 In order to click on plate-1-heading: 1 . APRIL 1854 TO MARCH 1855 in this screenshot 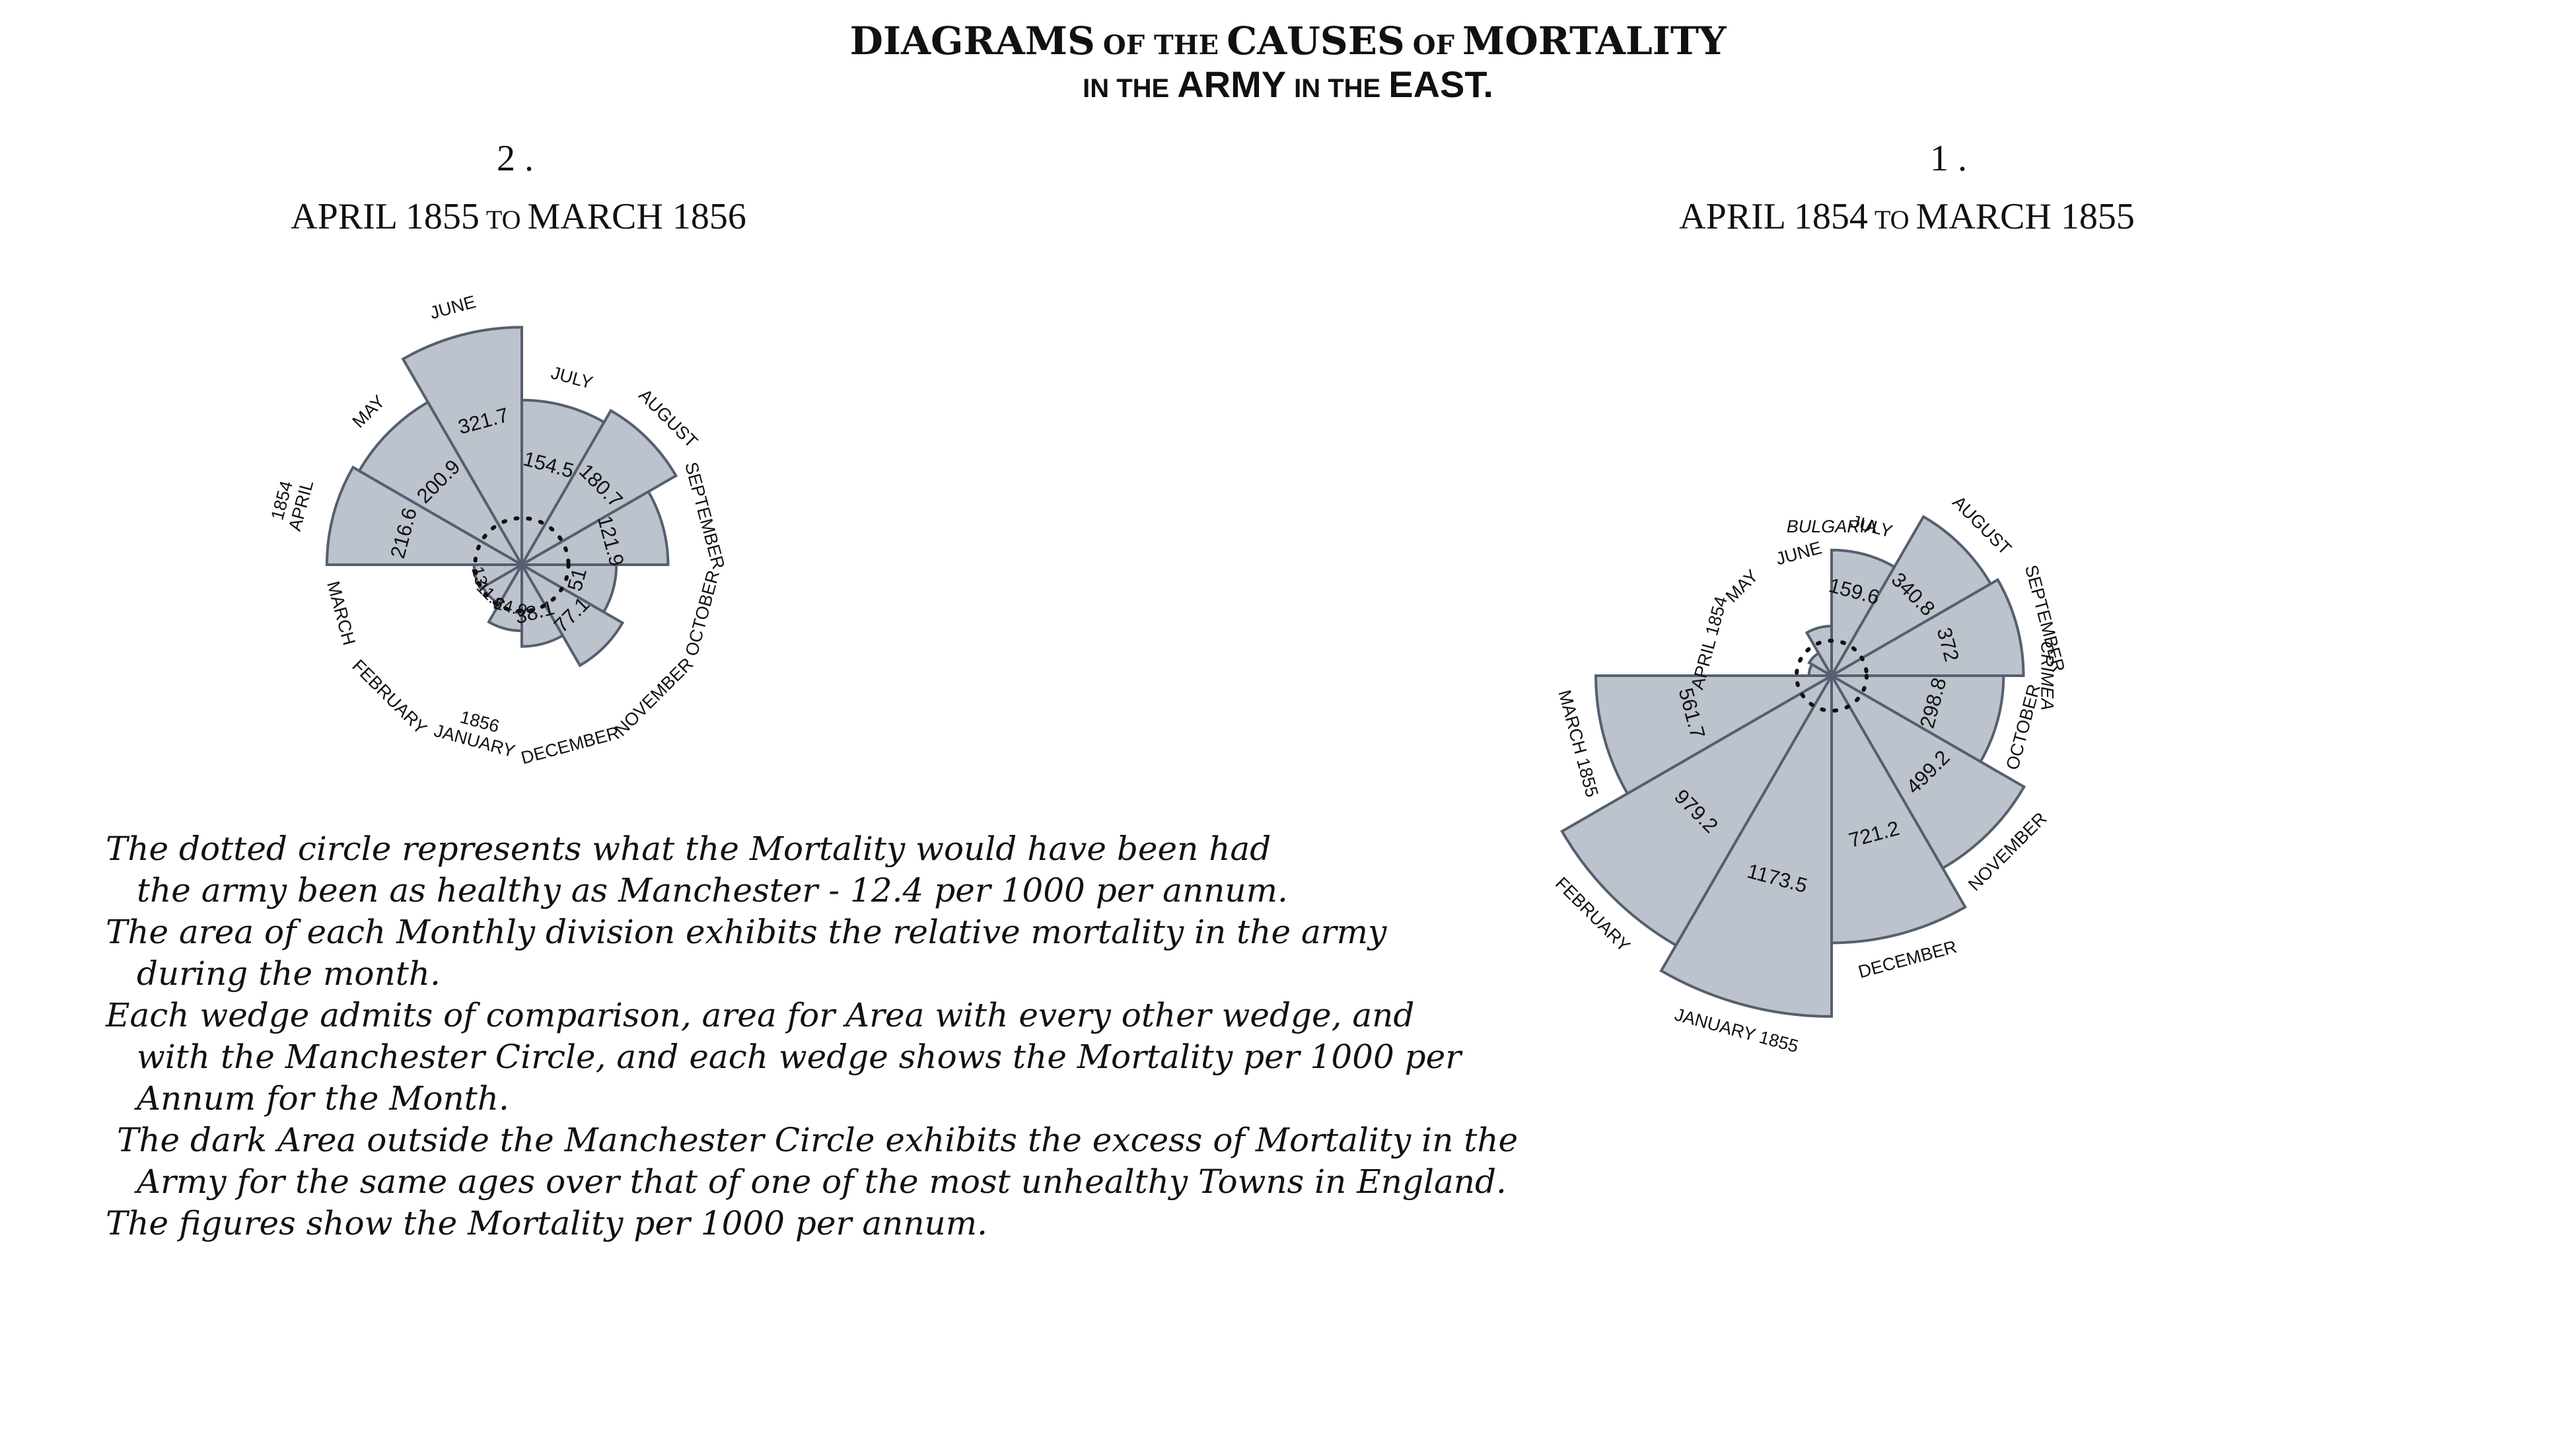, I will do `click(1907, 187)`.